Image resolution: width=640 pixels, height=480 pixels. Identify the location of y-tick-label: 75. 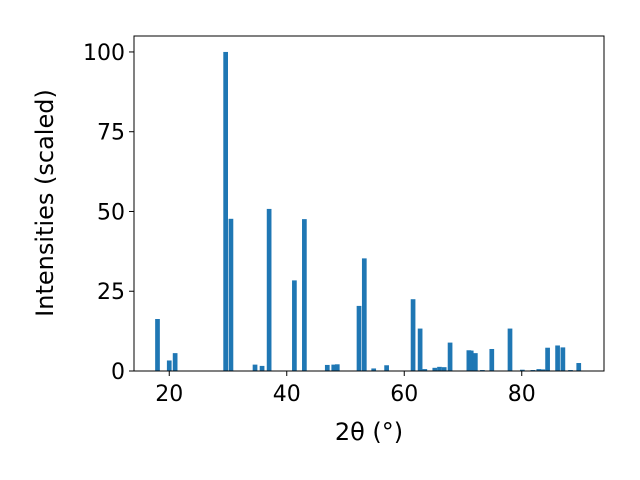
(111, 133).